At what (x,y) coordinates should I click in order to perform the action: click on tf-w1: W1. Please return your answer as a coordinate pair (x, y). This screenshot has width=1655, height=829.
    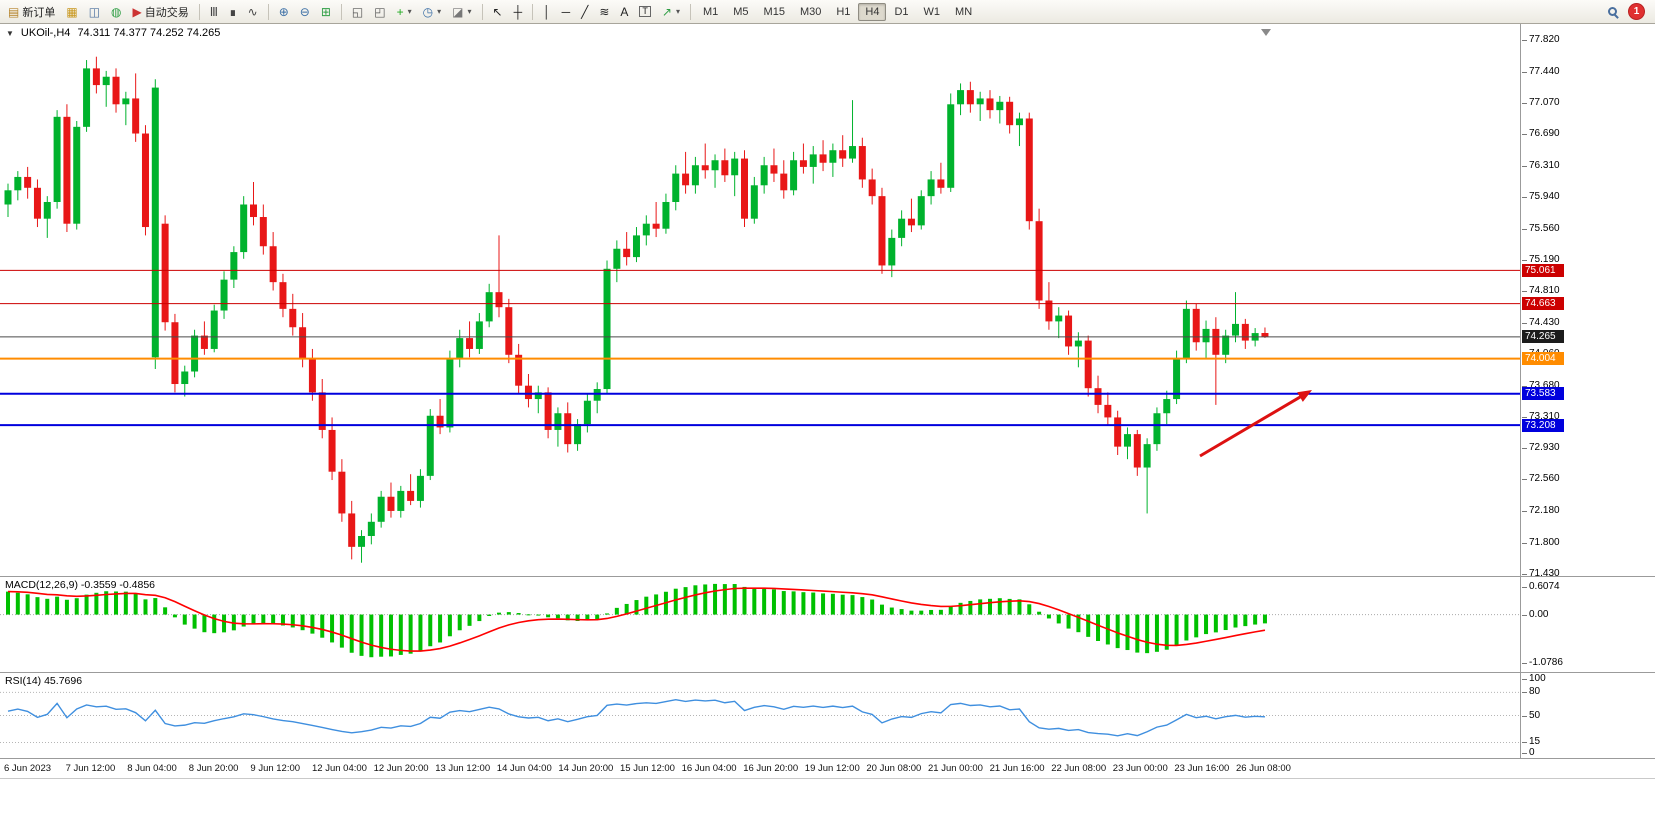
    Looking at the image, I should click on (932, 12).